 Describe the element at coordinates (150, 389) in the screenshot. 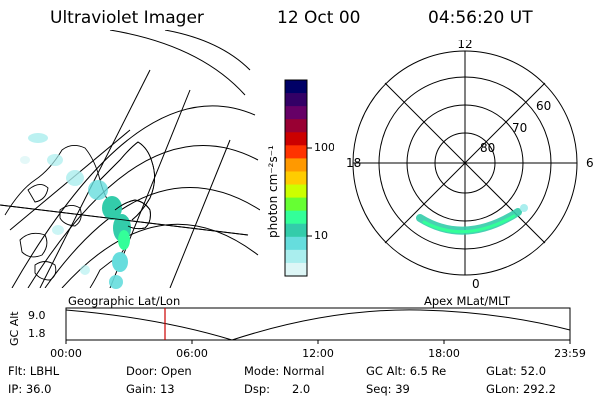

I see `gain-info: Gain: 13` at that location.